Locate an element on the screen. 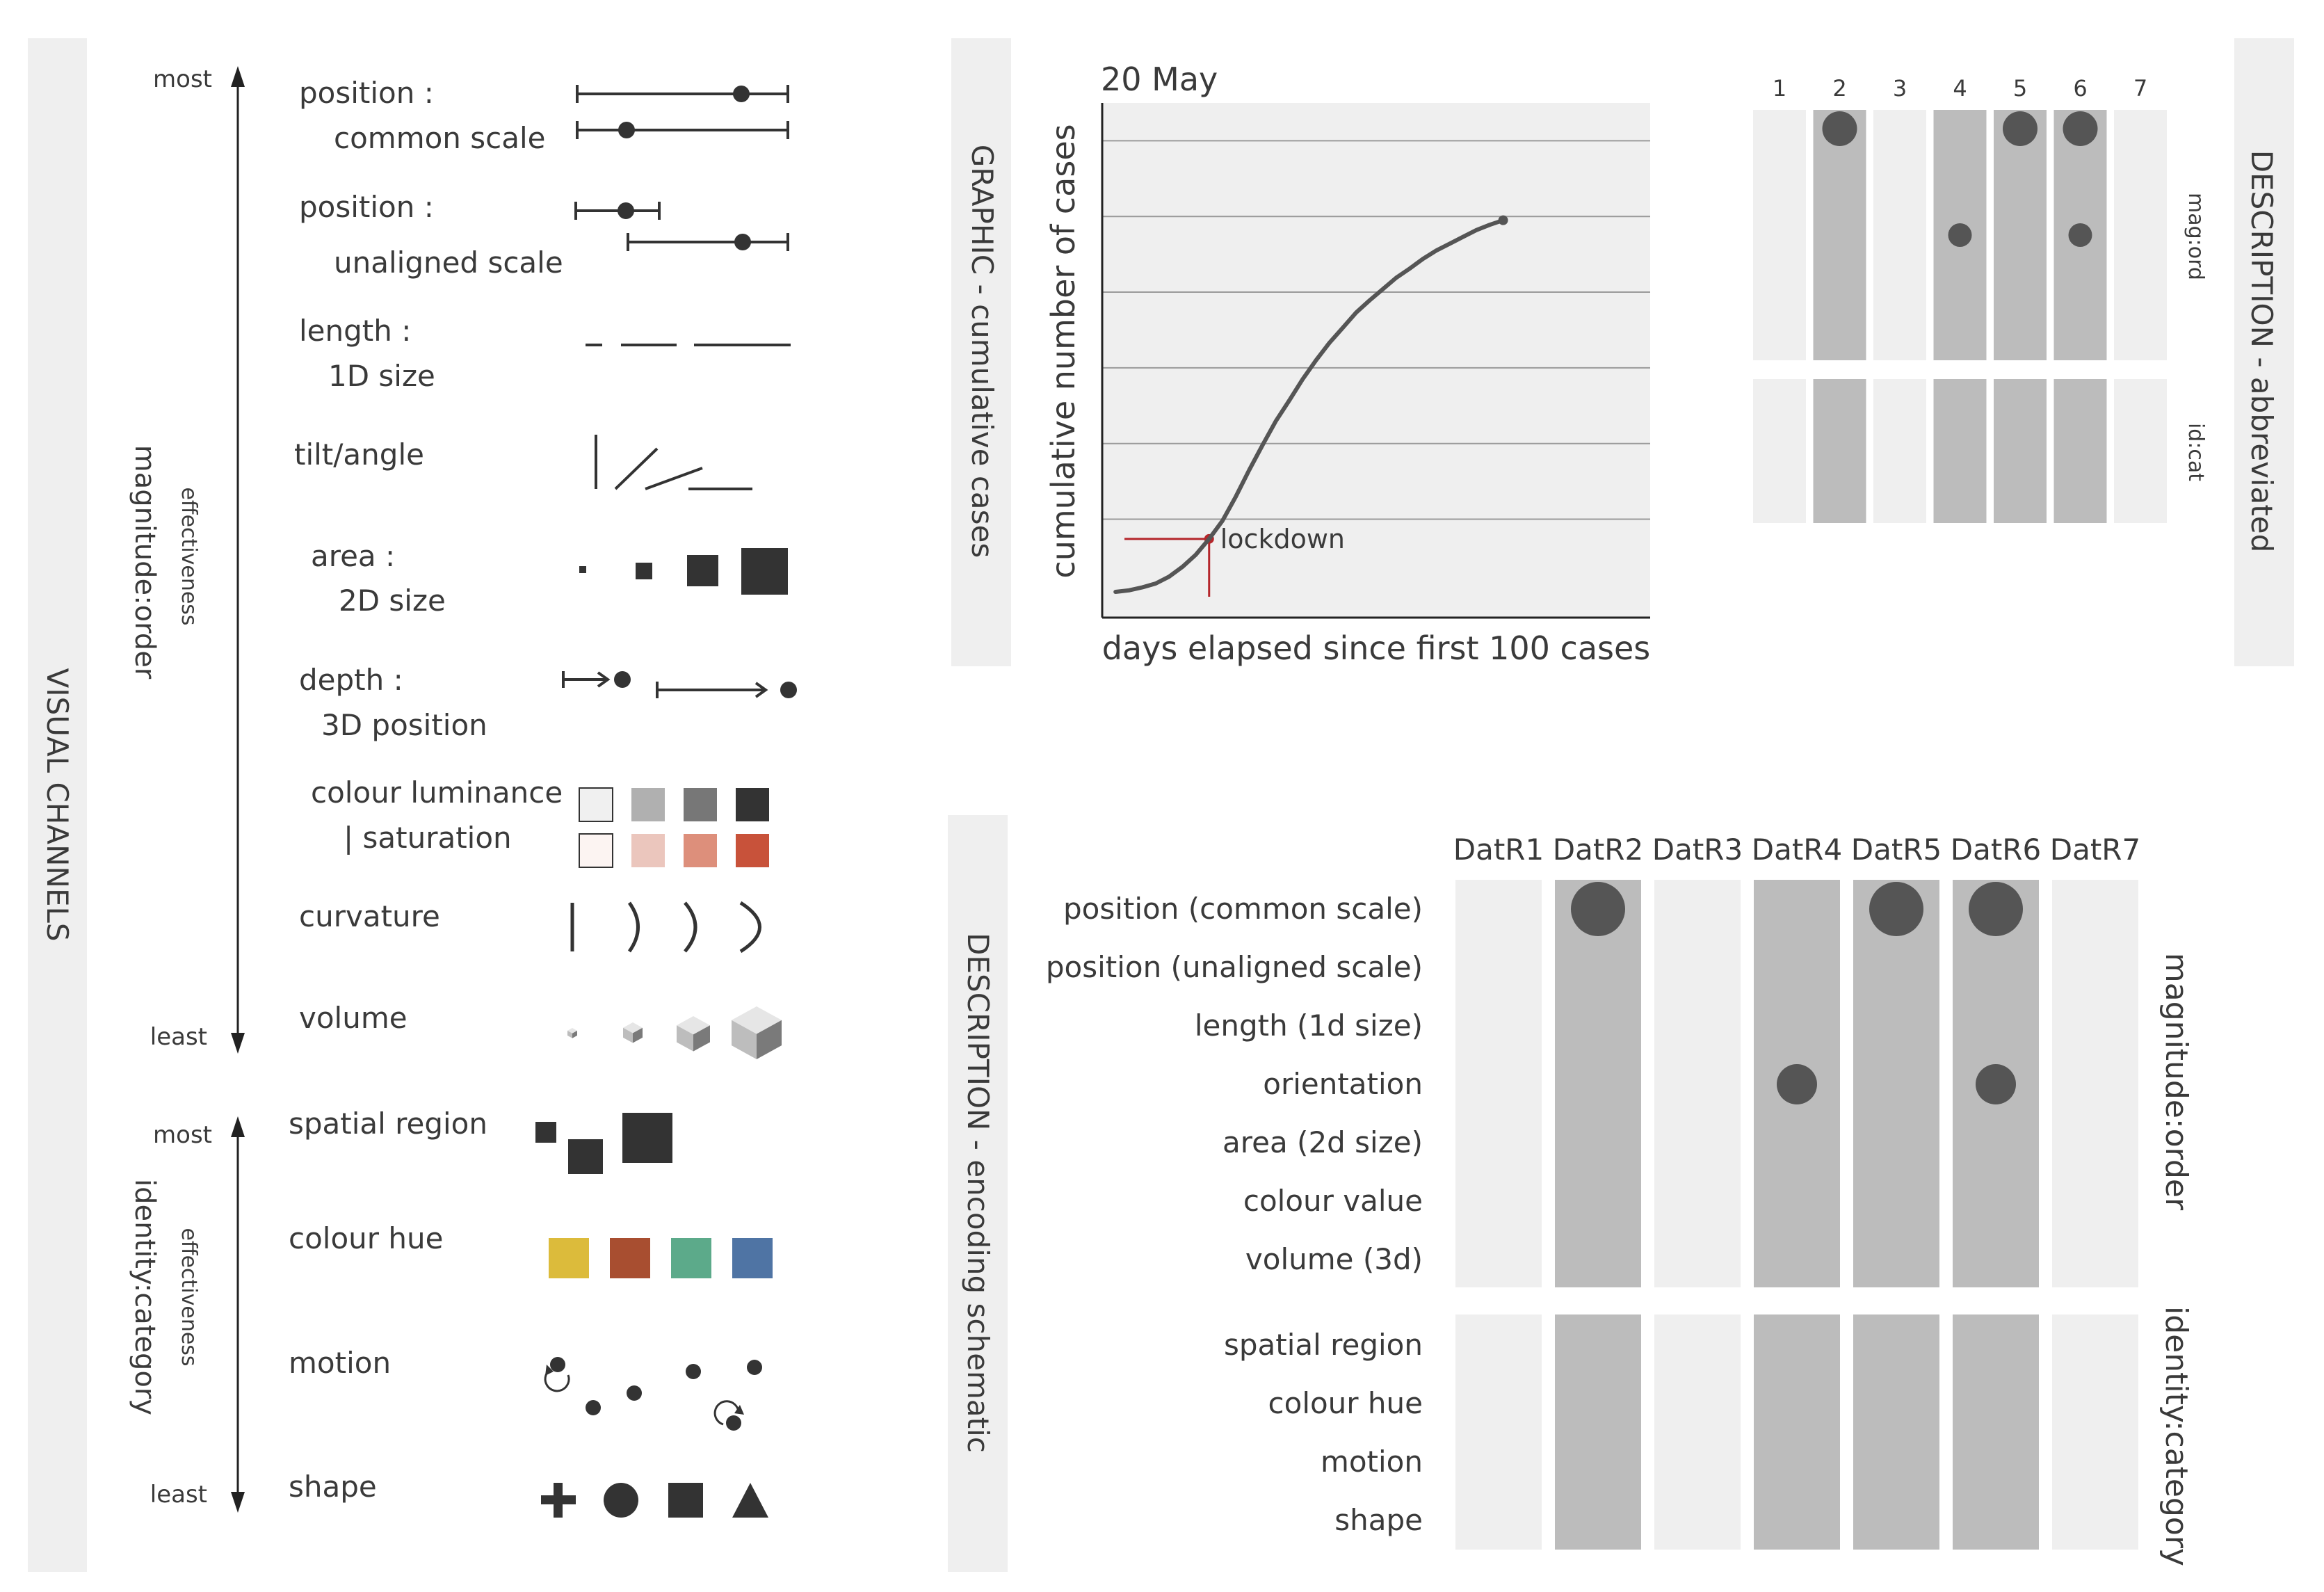  channel-tilt-angle-label: tilt/angle is located at coordinates (359, 455).